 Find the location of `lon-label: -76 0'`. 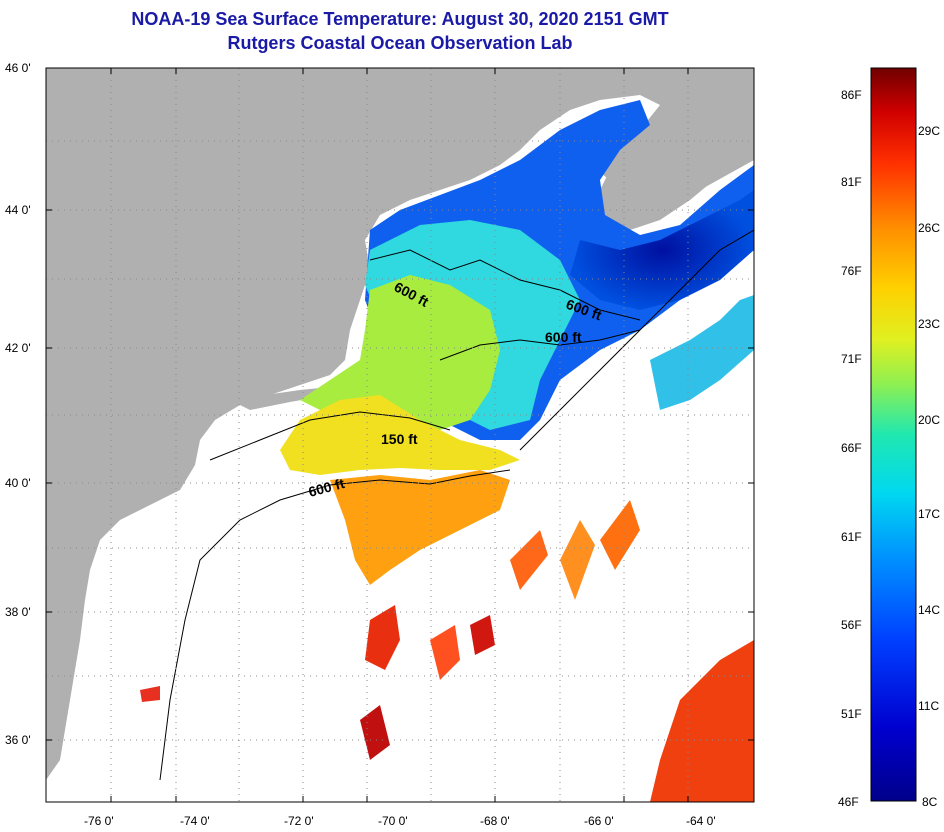

lon-label: -76 0' is located at coordinates (99, 821).